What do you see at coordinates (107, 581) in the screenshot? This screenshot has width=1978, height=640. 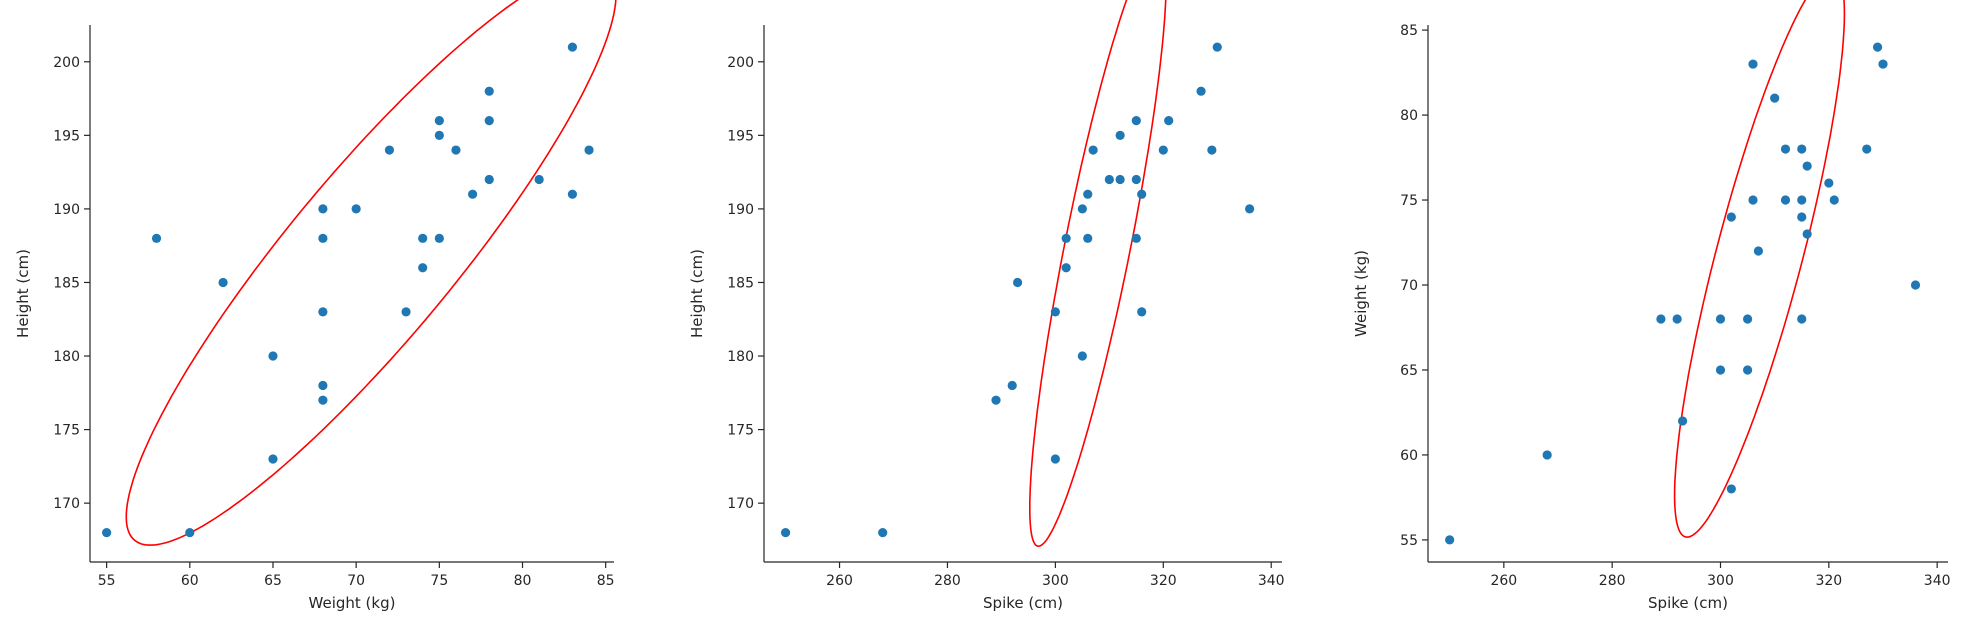 I see `x-tick-label: 55` at bounding box center [107, 581].